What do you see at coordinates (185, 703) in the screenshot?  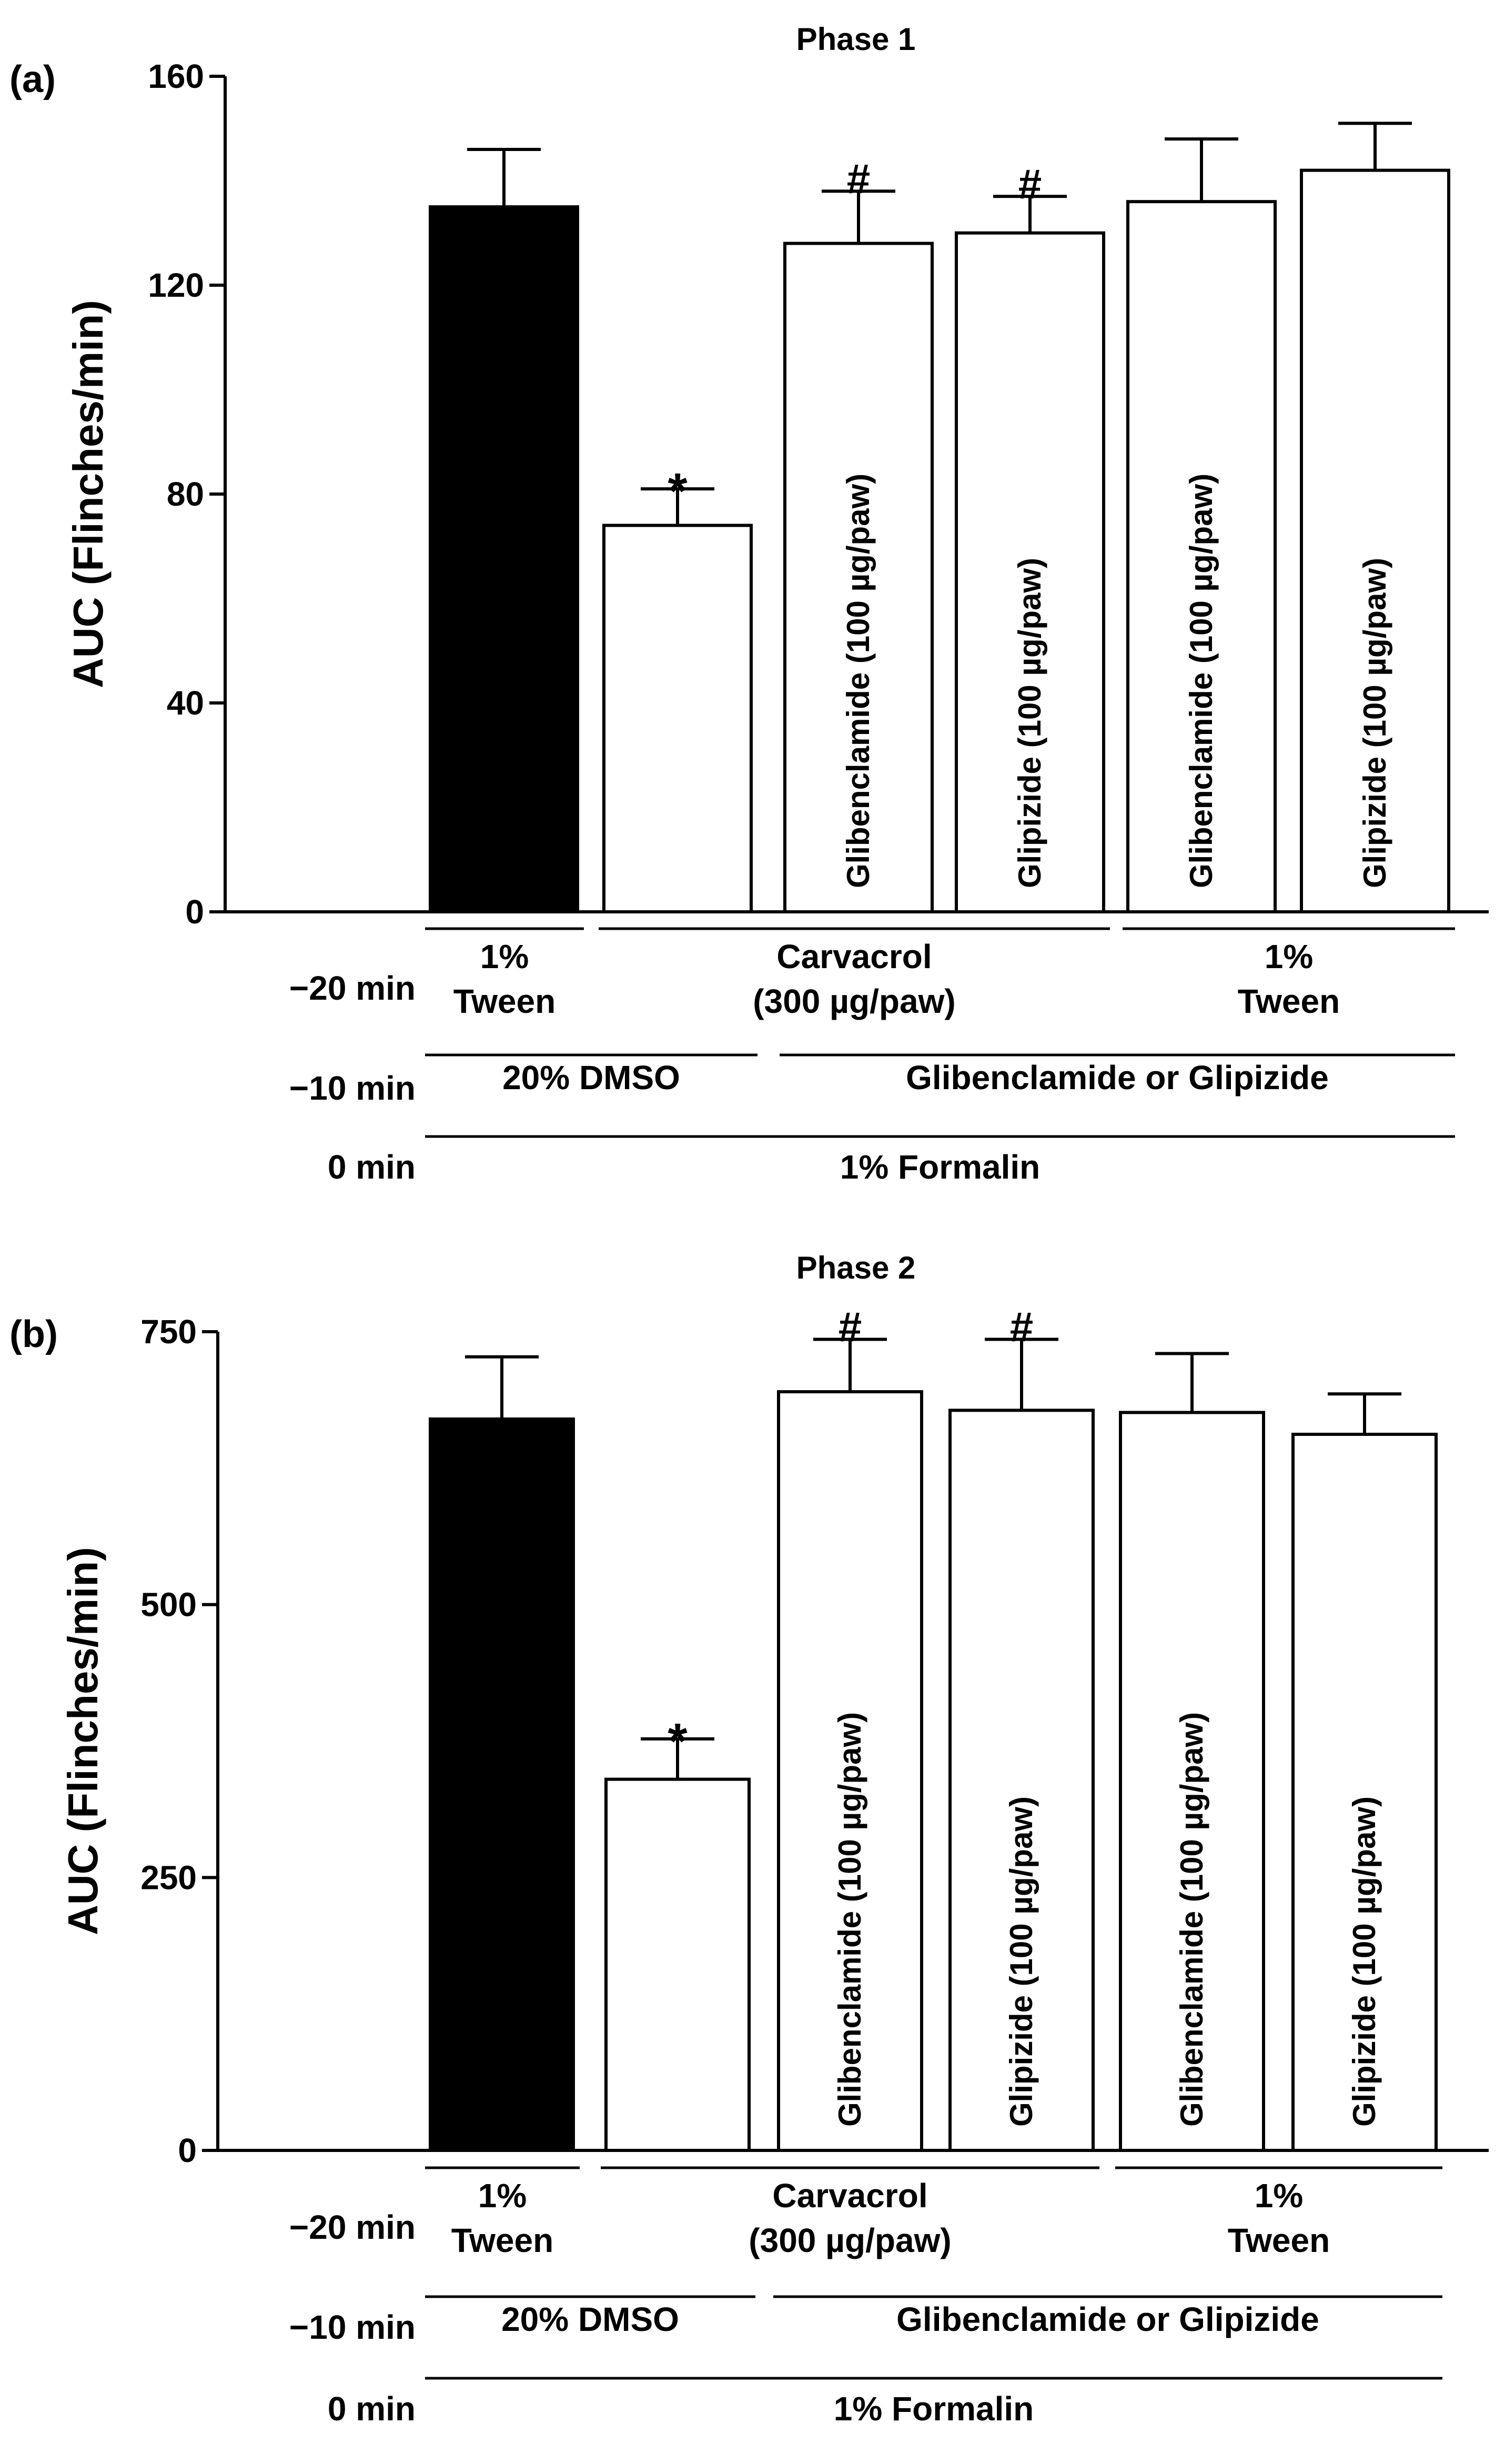 I see `y-tick-label: 40` at bounding box center [185, 703].